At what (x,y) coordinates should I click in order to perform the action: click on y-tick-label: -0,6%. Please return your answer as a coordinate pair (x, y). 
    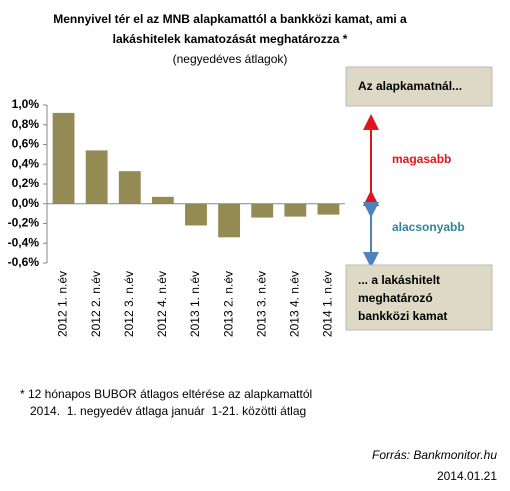
    Looking at the image, I should click on (24, 262).